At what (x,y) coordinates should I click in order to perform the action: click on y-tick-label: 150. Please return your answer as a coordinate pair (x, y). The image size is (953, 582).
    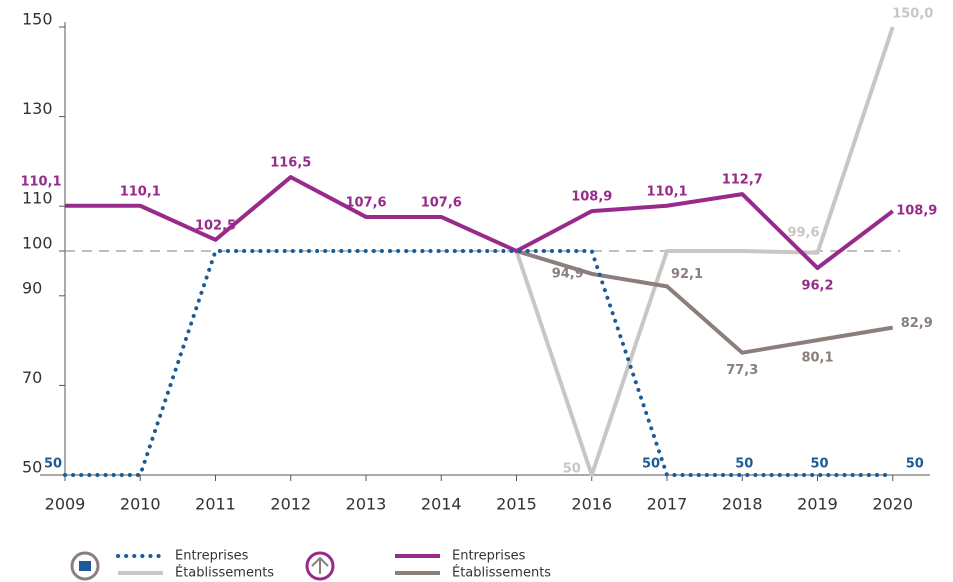
    Looking at the image, I should click on (37, 19).